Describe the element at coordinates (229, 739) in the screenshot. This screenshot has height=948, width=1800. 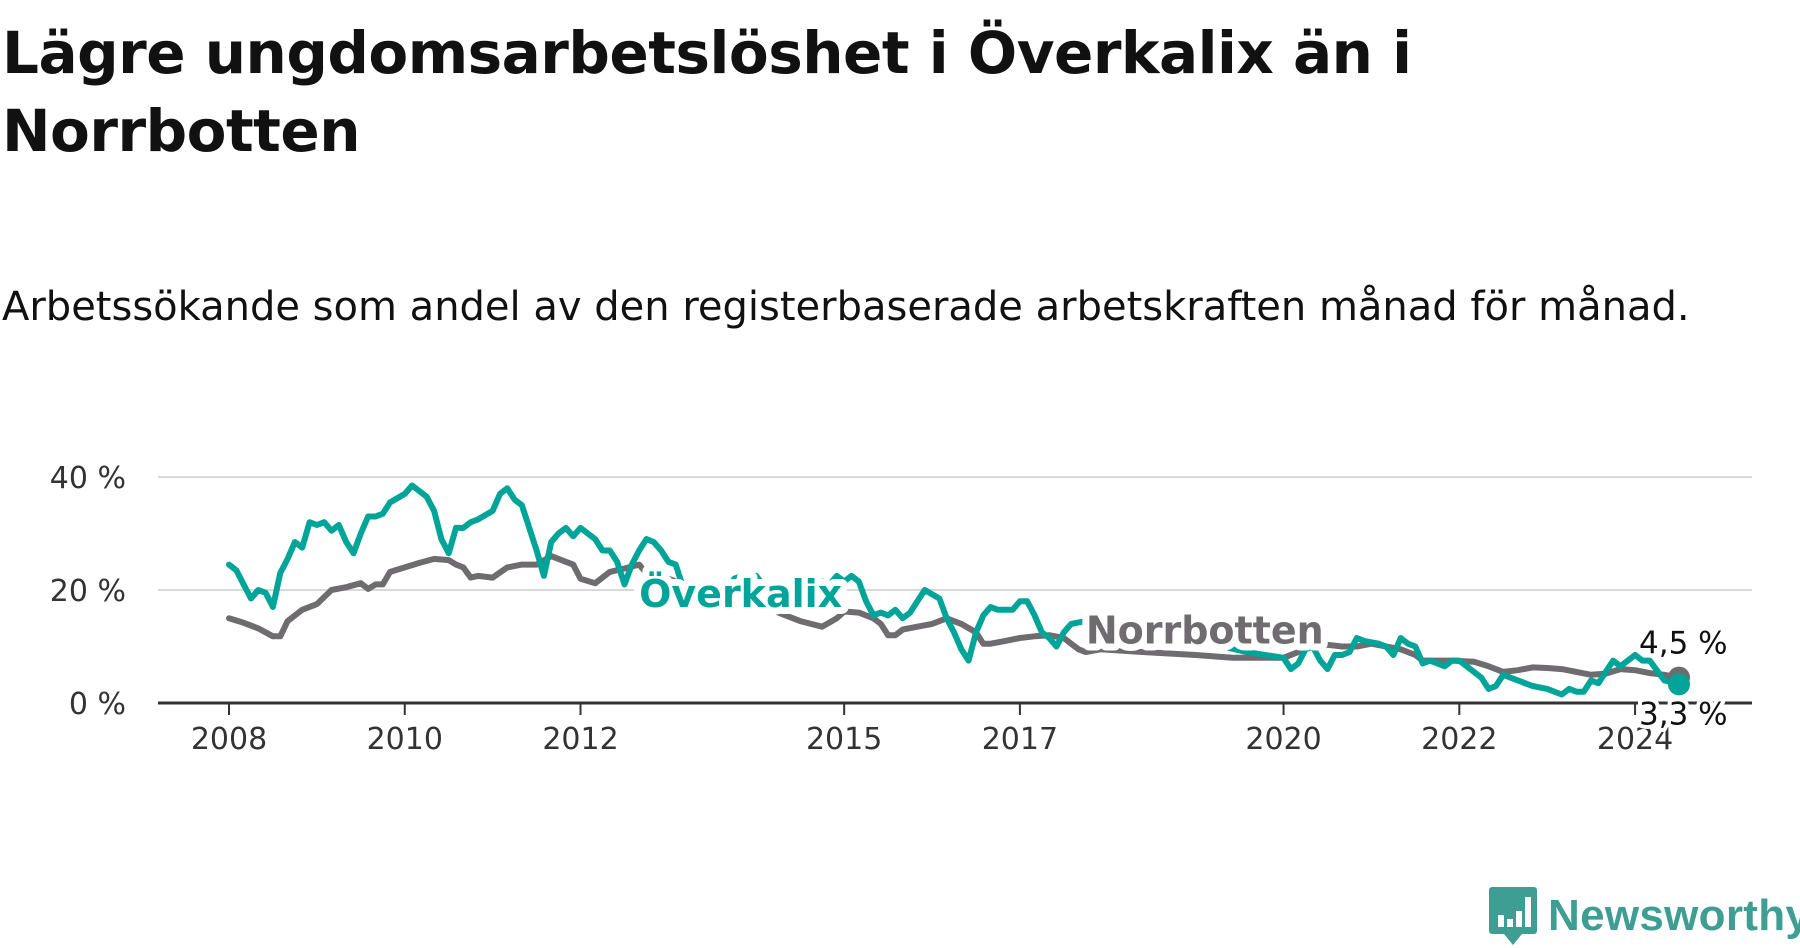
I see `x-tick-label: 2008` at that location.